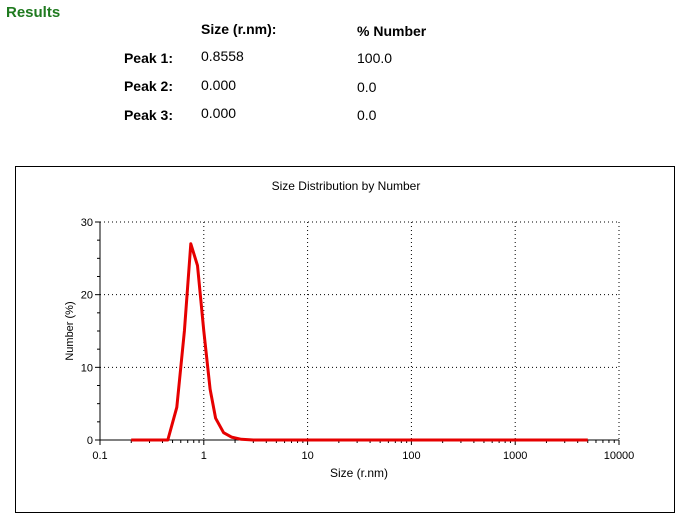 The height and width of the screenshot is (527, 687). I want to click on results-title: Results, so click(33, 12).